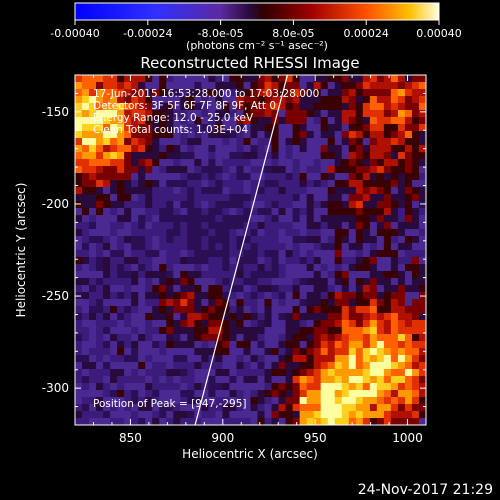 The height and width of the screenshot is (500, 500). What do you see at coordinates (222, 438) in the screenshot?
I see `x-tick-label: 900` at bounding box center [222, 438].